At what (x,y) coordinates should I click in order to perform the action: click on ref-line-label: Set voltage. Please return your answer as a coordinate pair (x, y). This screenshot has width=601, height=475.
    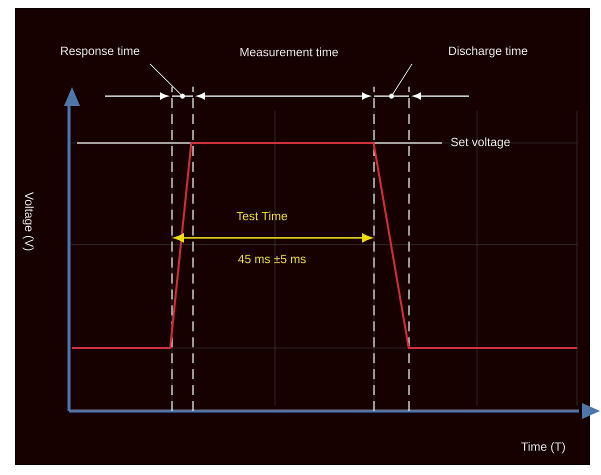
    Looking at the image, I should click on (480, 143).